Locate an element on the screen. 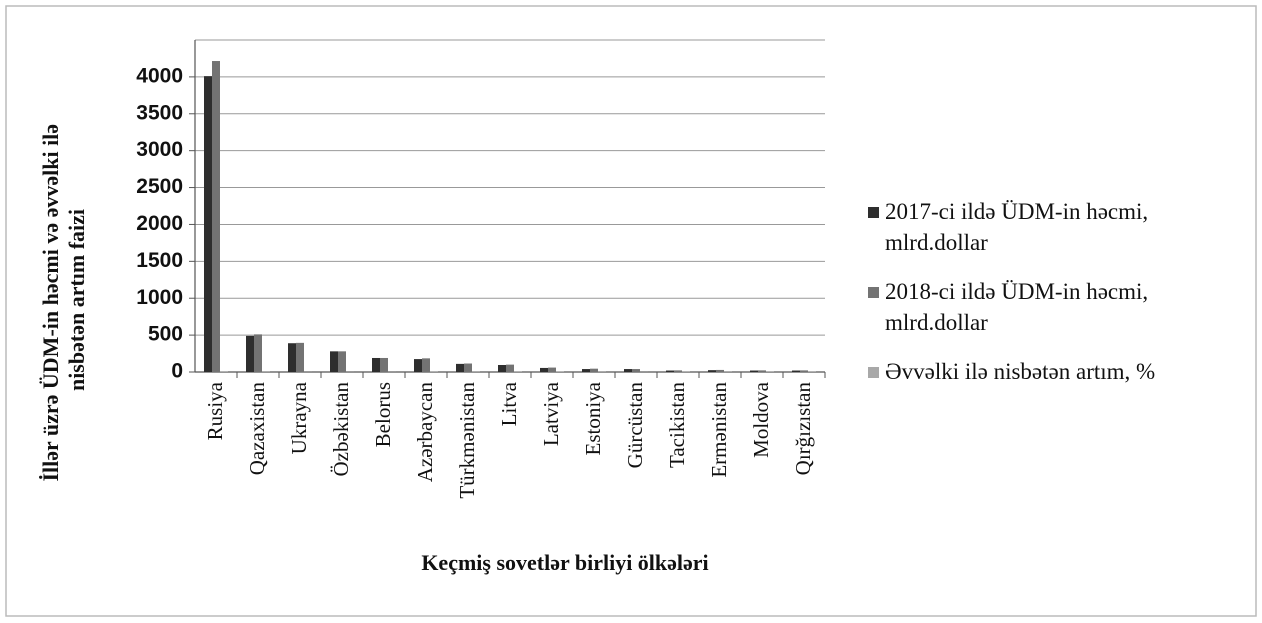 This screenshot has width=1262, height=623. x-tick-label: Türkmənistan is located at coordinates (467, 440).